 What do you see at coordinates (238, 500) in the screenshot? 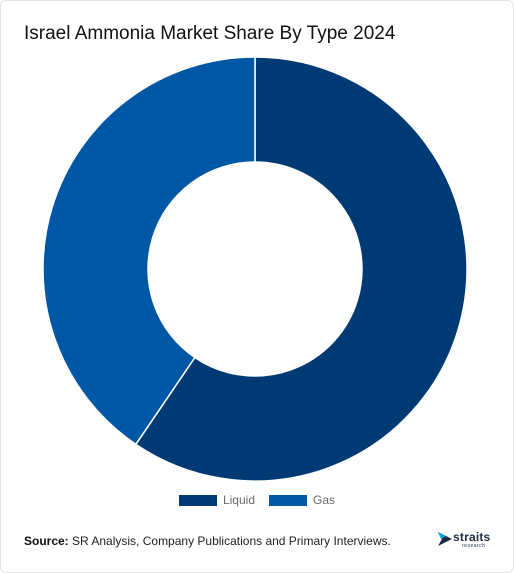
I see `legend-label-liquid: Liquid` at bounding box center [238, 500].